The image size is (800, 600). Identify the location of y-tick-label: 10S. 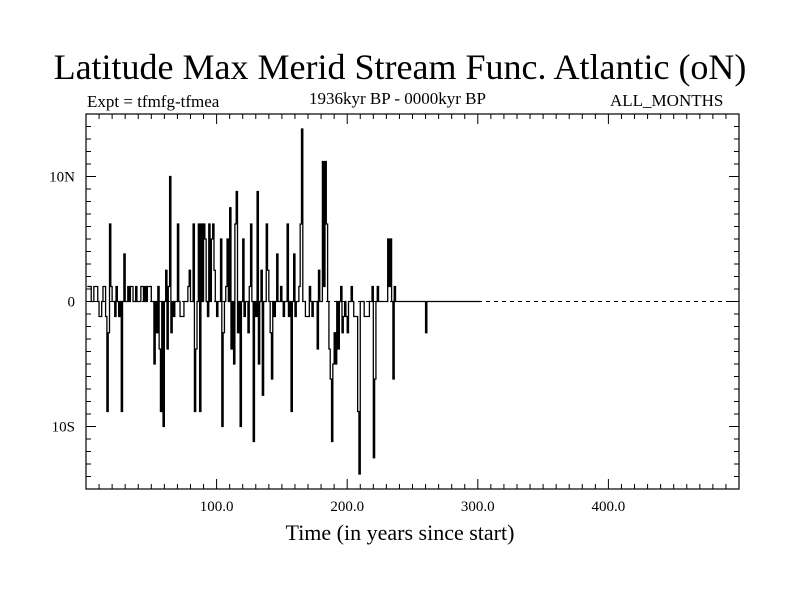
(63, 428).